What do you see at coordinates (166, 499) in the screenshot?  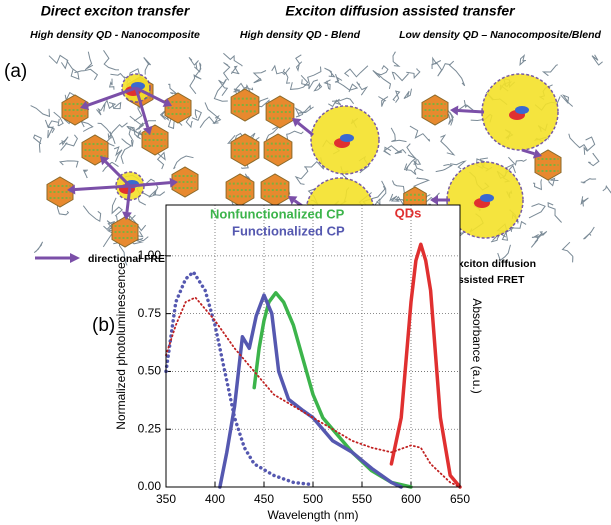 I see `x-tick-label: 350` at bounding box center [166, 499].